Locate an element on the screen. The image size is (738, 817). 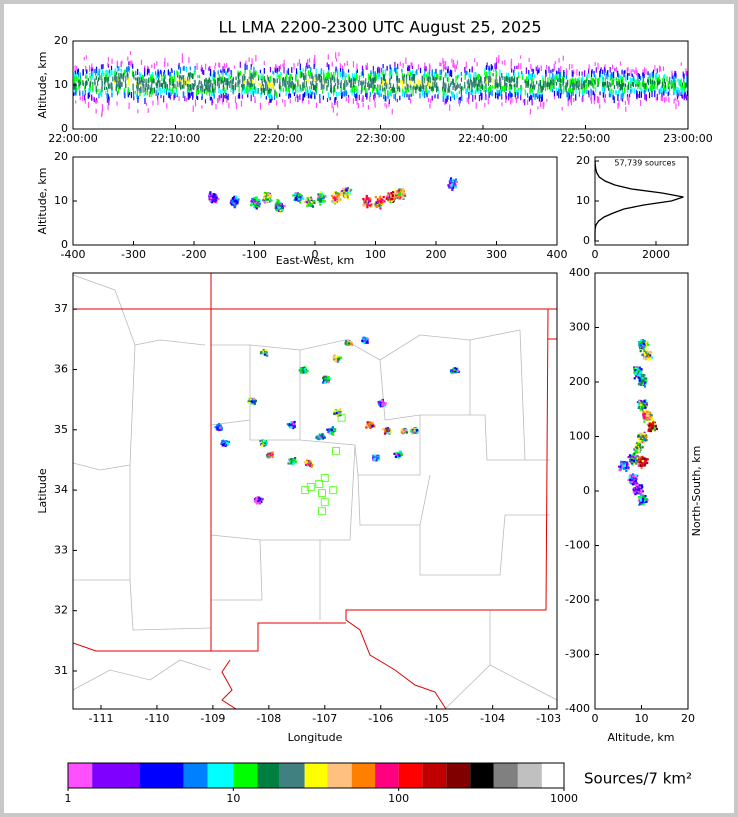
x-tick-label: 400 is located at coordinates (557, 254).